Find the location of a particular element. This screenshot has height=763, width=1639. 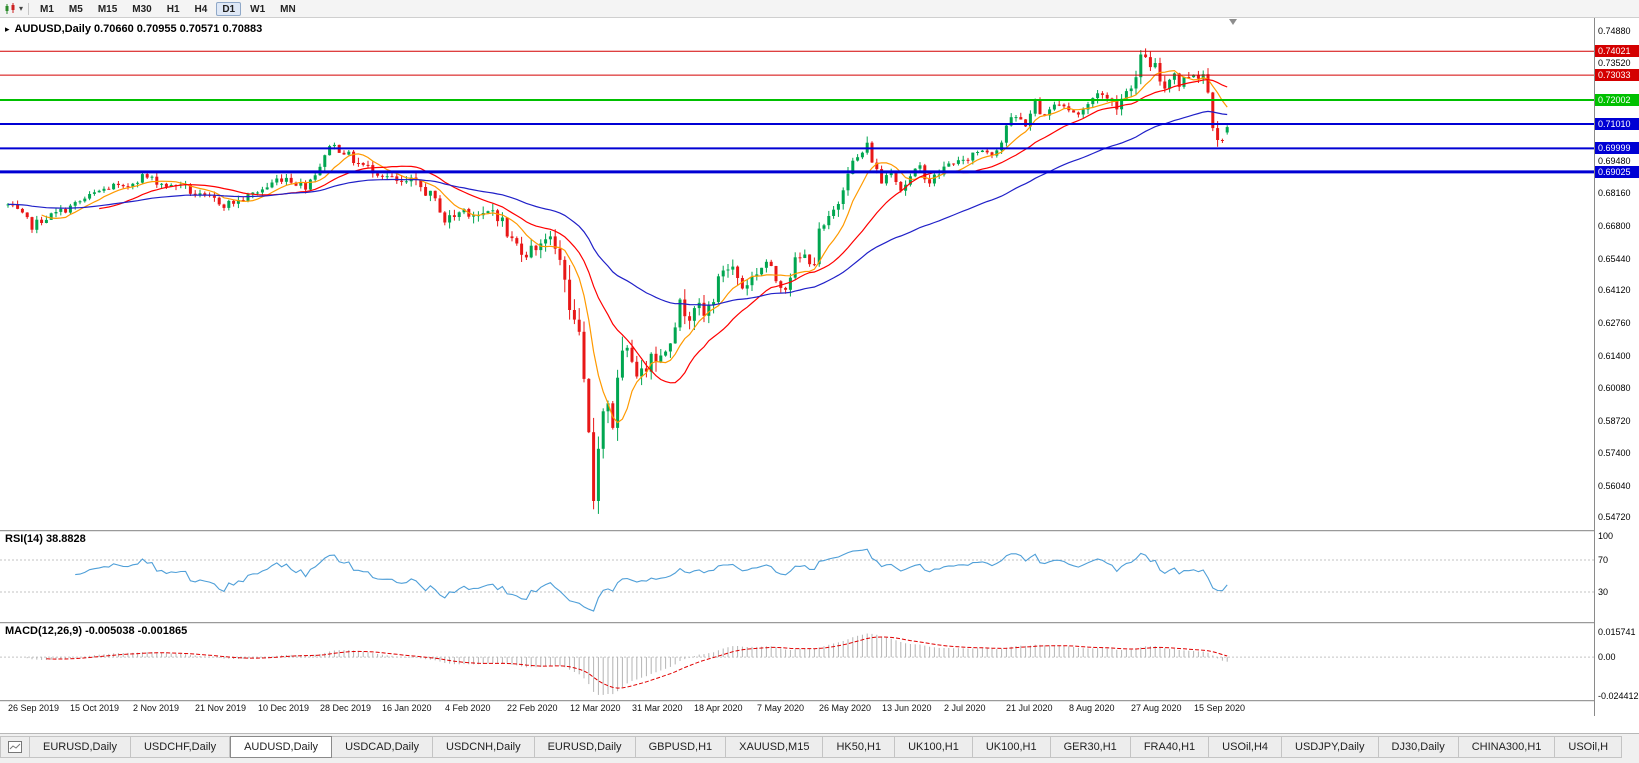

rsi-axis-label: 100 is located at coordinates (1606, 536).